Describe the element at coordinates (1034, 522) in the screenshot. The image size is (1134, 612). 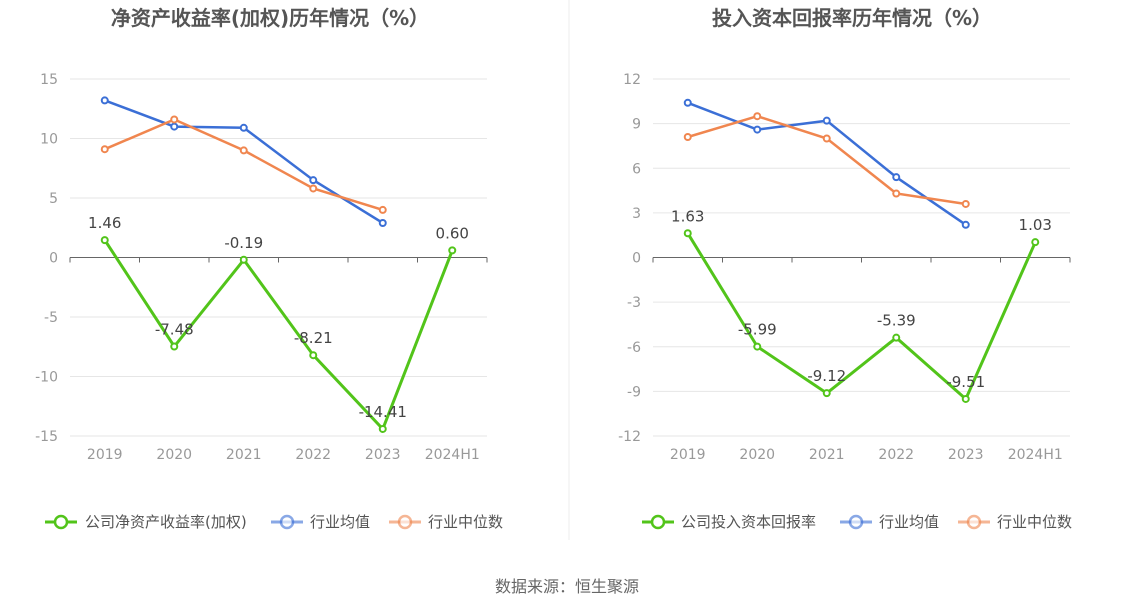
I see `legend-label-industry-median-2: 行业中位数` at that location.